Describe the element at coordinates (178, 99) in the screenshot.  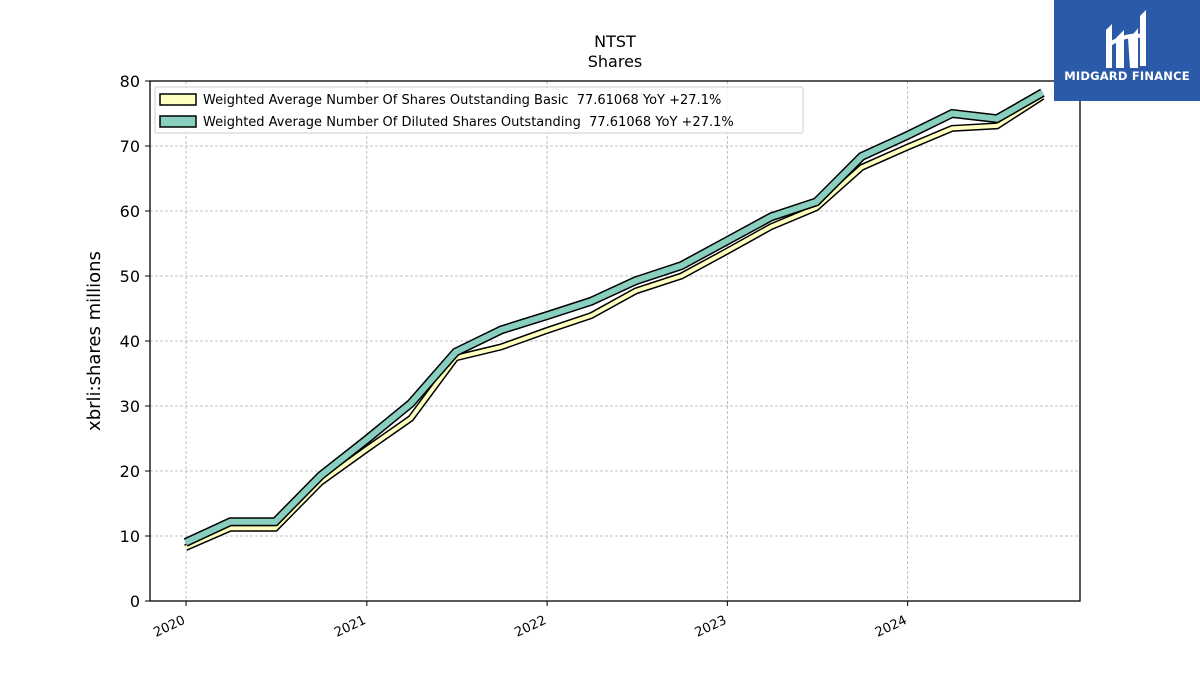
I see `legend-swatch-basic` at that location.